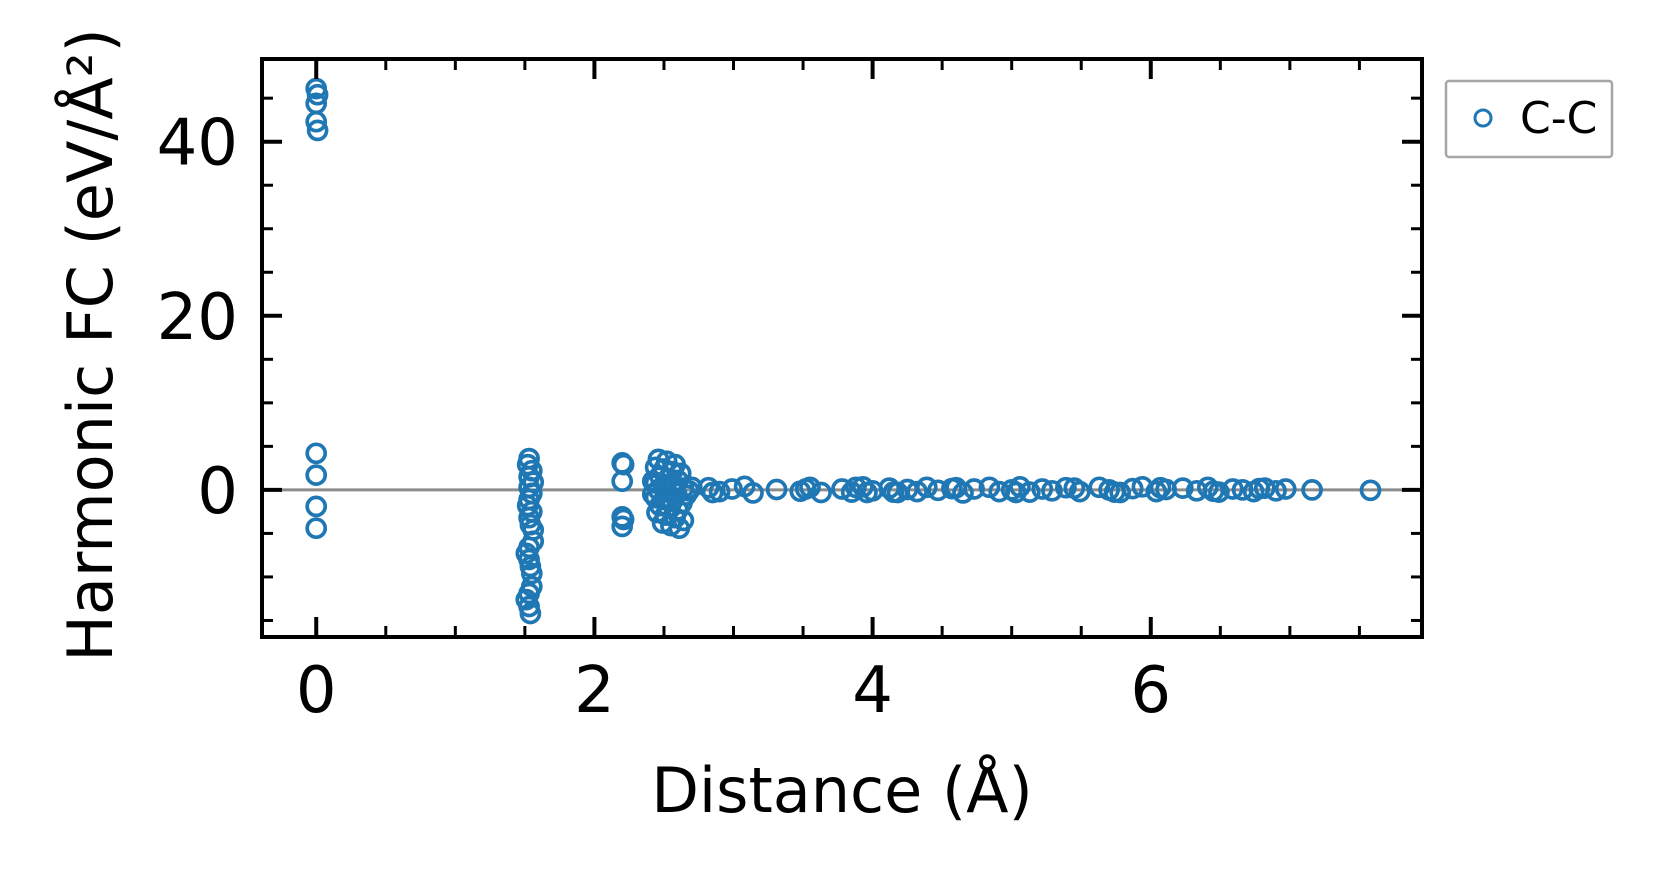 Image resolution: width=1671 pixels, height=883 pixels. Describe the element at coordinates (90, 344) in the screenshot. I see `y-axis-title: Harmonic FC (eV/Å²)` at that location.